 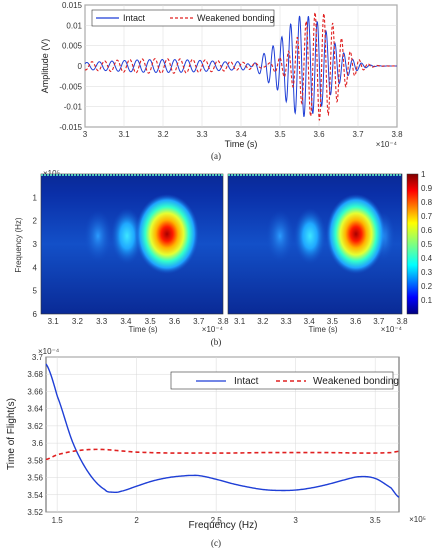 What do you see at coordinates (85, 134) in the screenshot?
I see `panel-a-x-tick-label: 3` at bounding box center [85, 134].